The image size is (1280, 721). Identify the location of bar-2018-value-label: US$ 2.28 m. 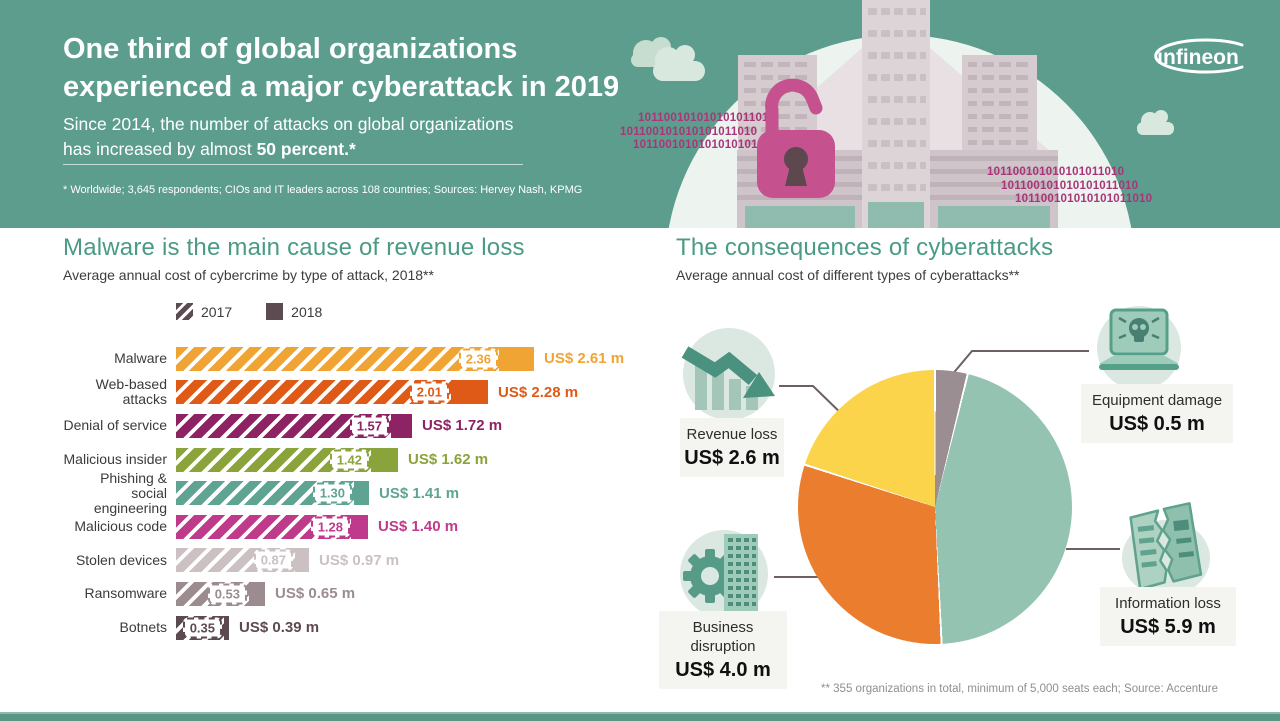
(538, 392).